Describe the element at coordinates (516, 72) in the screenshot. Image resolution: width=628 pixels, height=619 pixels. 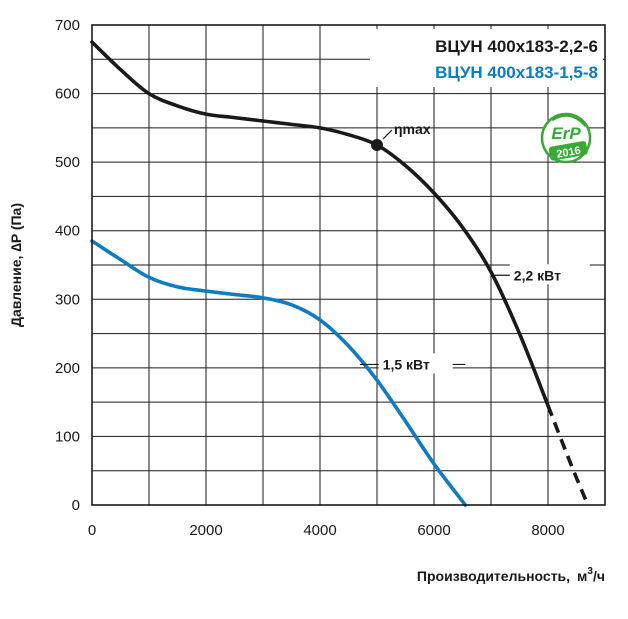
I see `legend-entry-2: ВЦУН 400x183-1,5-8` at that location.